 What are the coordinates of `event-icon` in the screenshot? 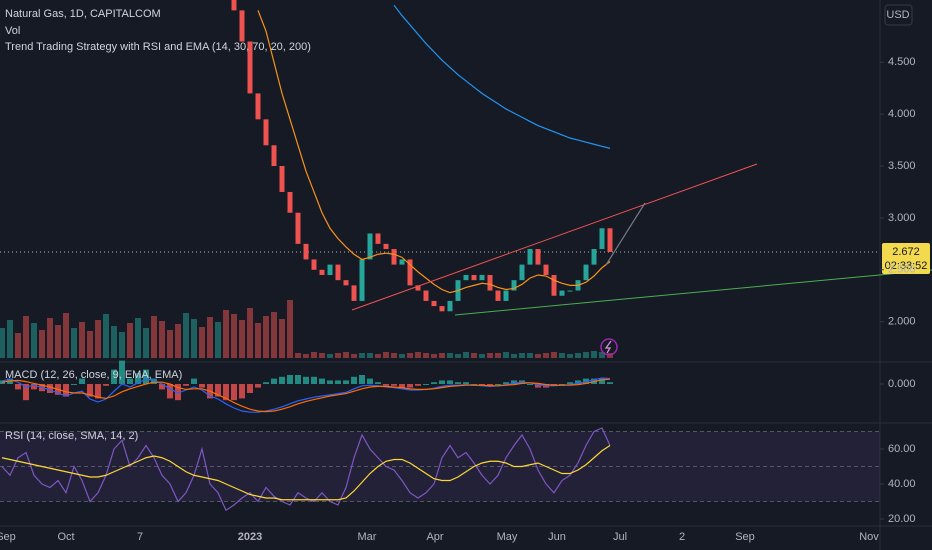 It's located at (609, 347).